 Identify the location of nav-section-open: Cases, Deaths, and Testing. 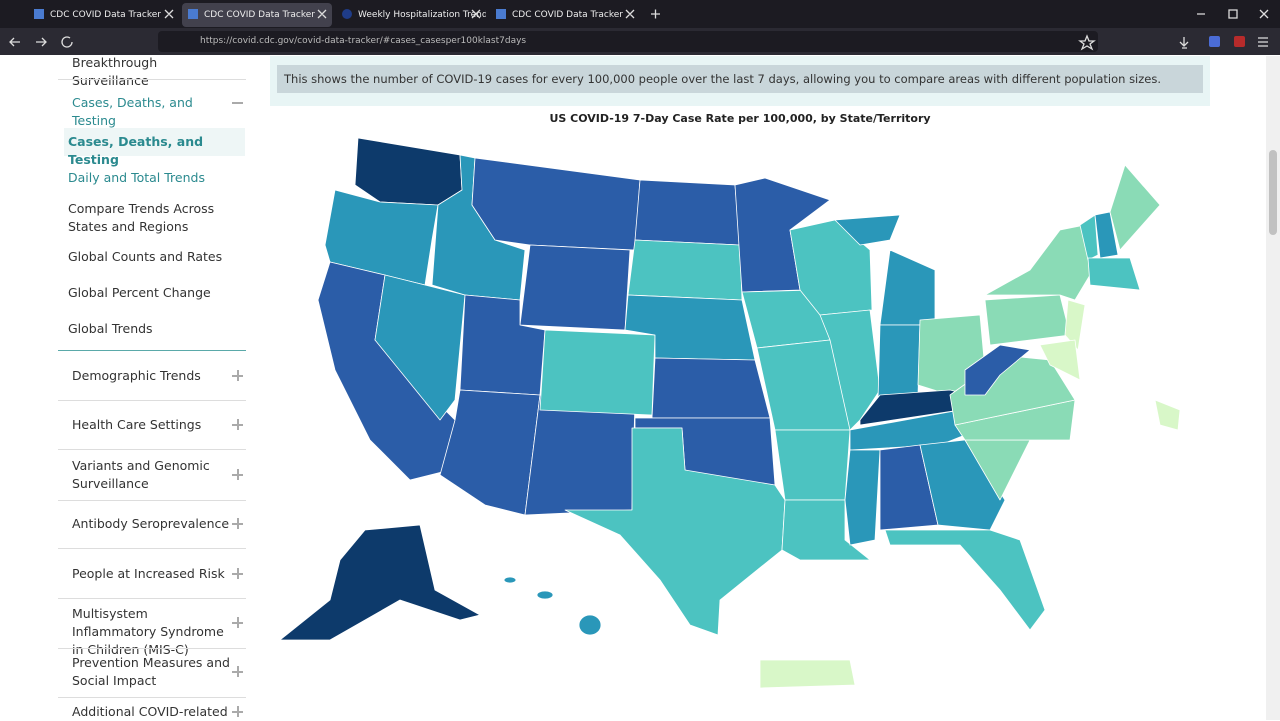
(132, 111).